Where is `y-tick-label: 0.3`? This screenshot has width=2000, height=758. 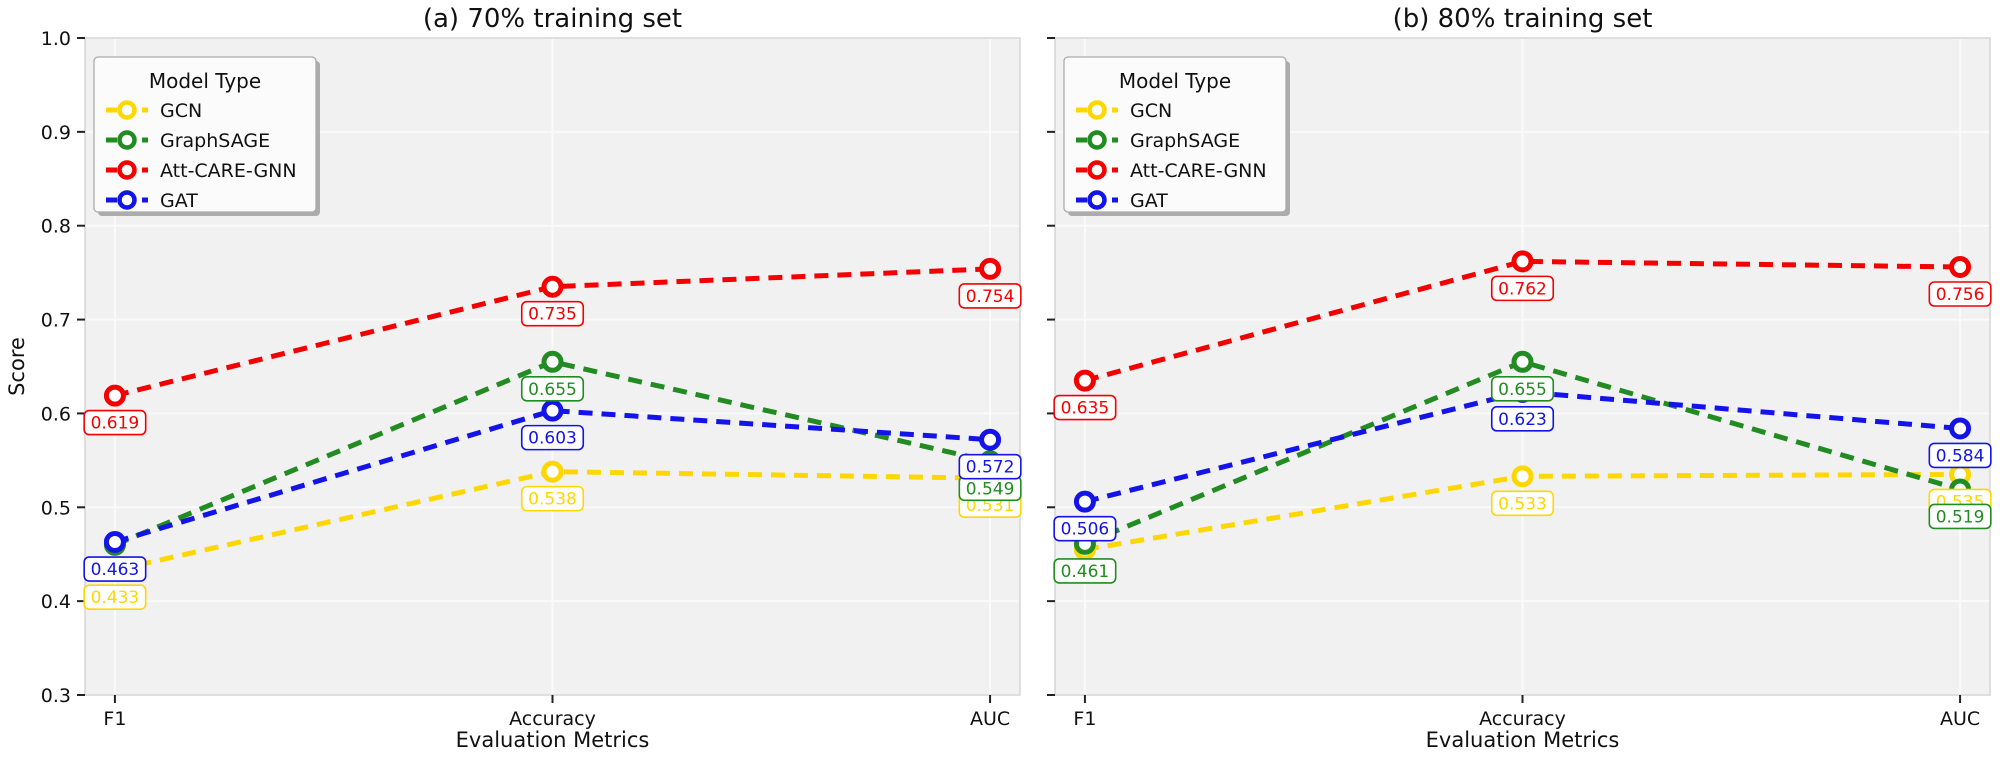 y-tick-label: 0.3 is located at coordinates (56, 696).